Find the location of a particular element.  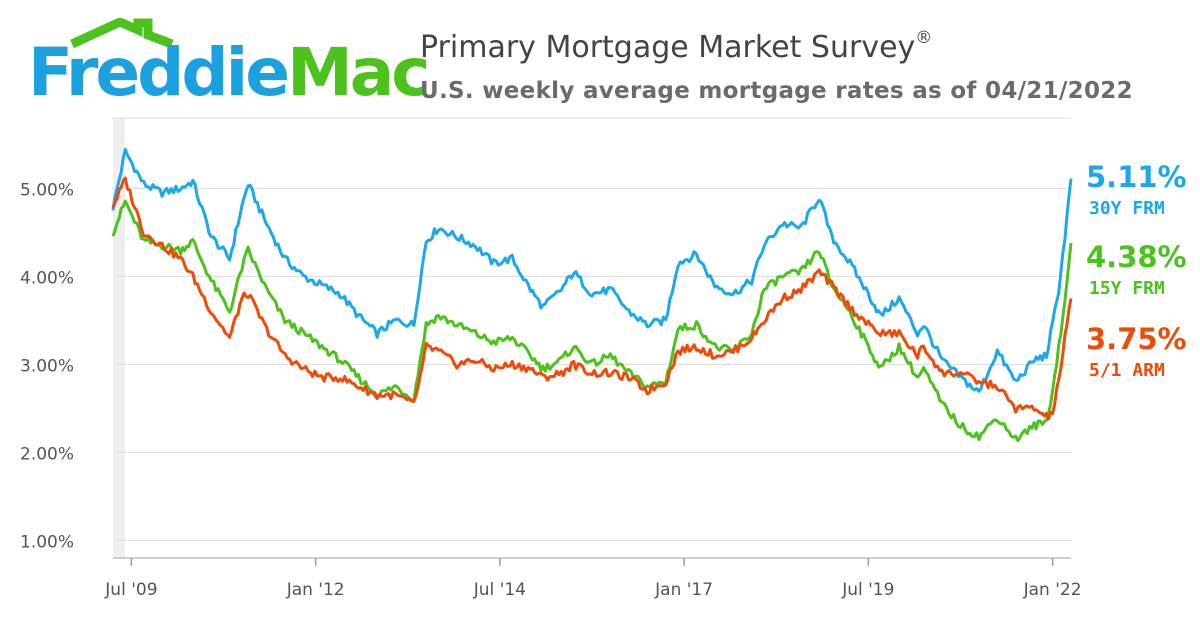

x-tick-label: Jan '12 is located at coordinates (315, 590).